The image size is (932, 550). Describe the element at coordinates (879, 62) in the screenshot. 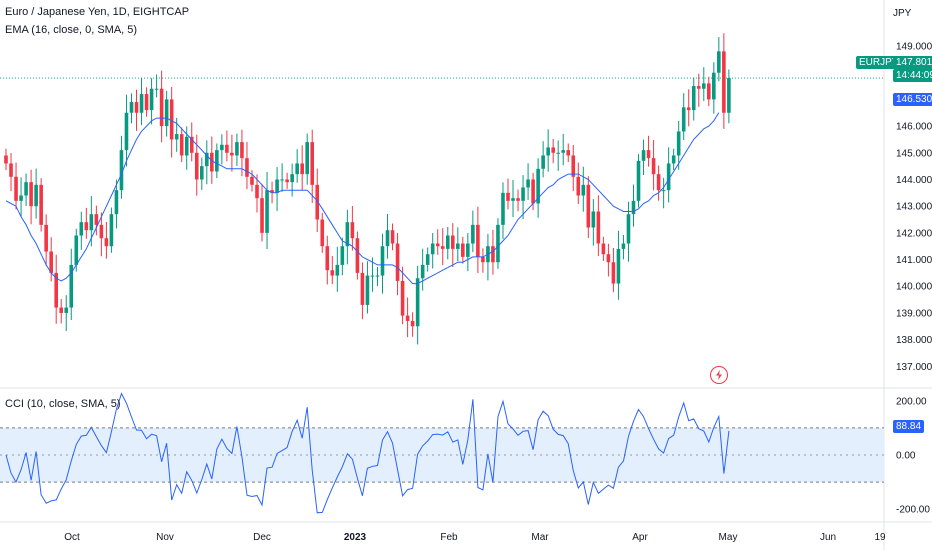

I see `symbol-tag: EURJPY` at that location.